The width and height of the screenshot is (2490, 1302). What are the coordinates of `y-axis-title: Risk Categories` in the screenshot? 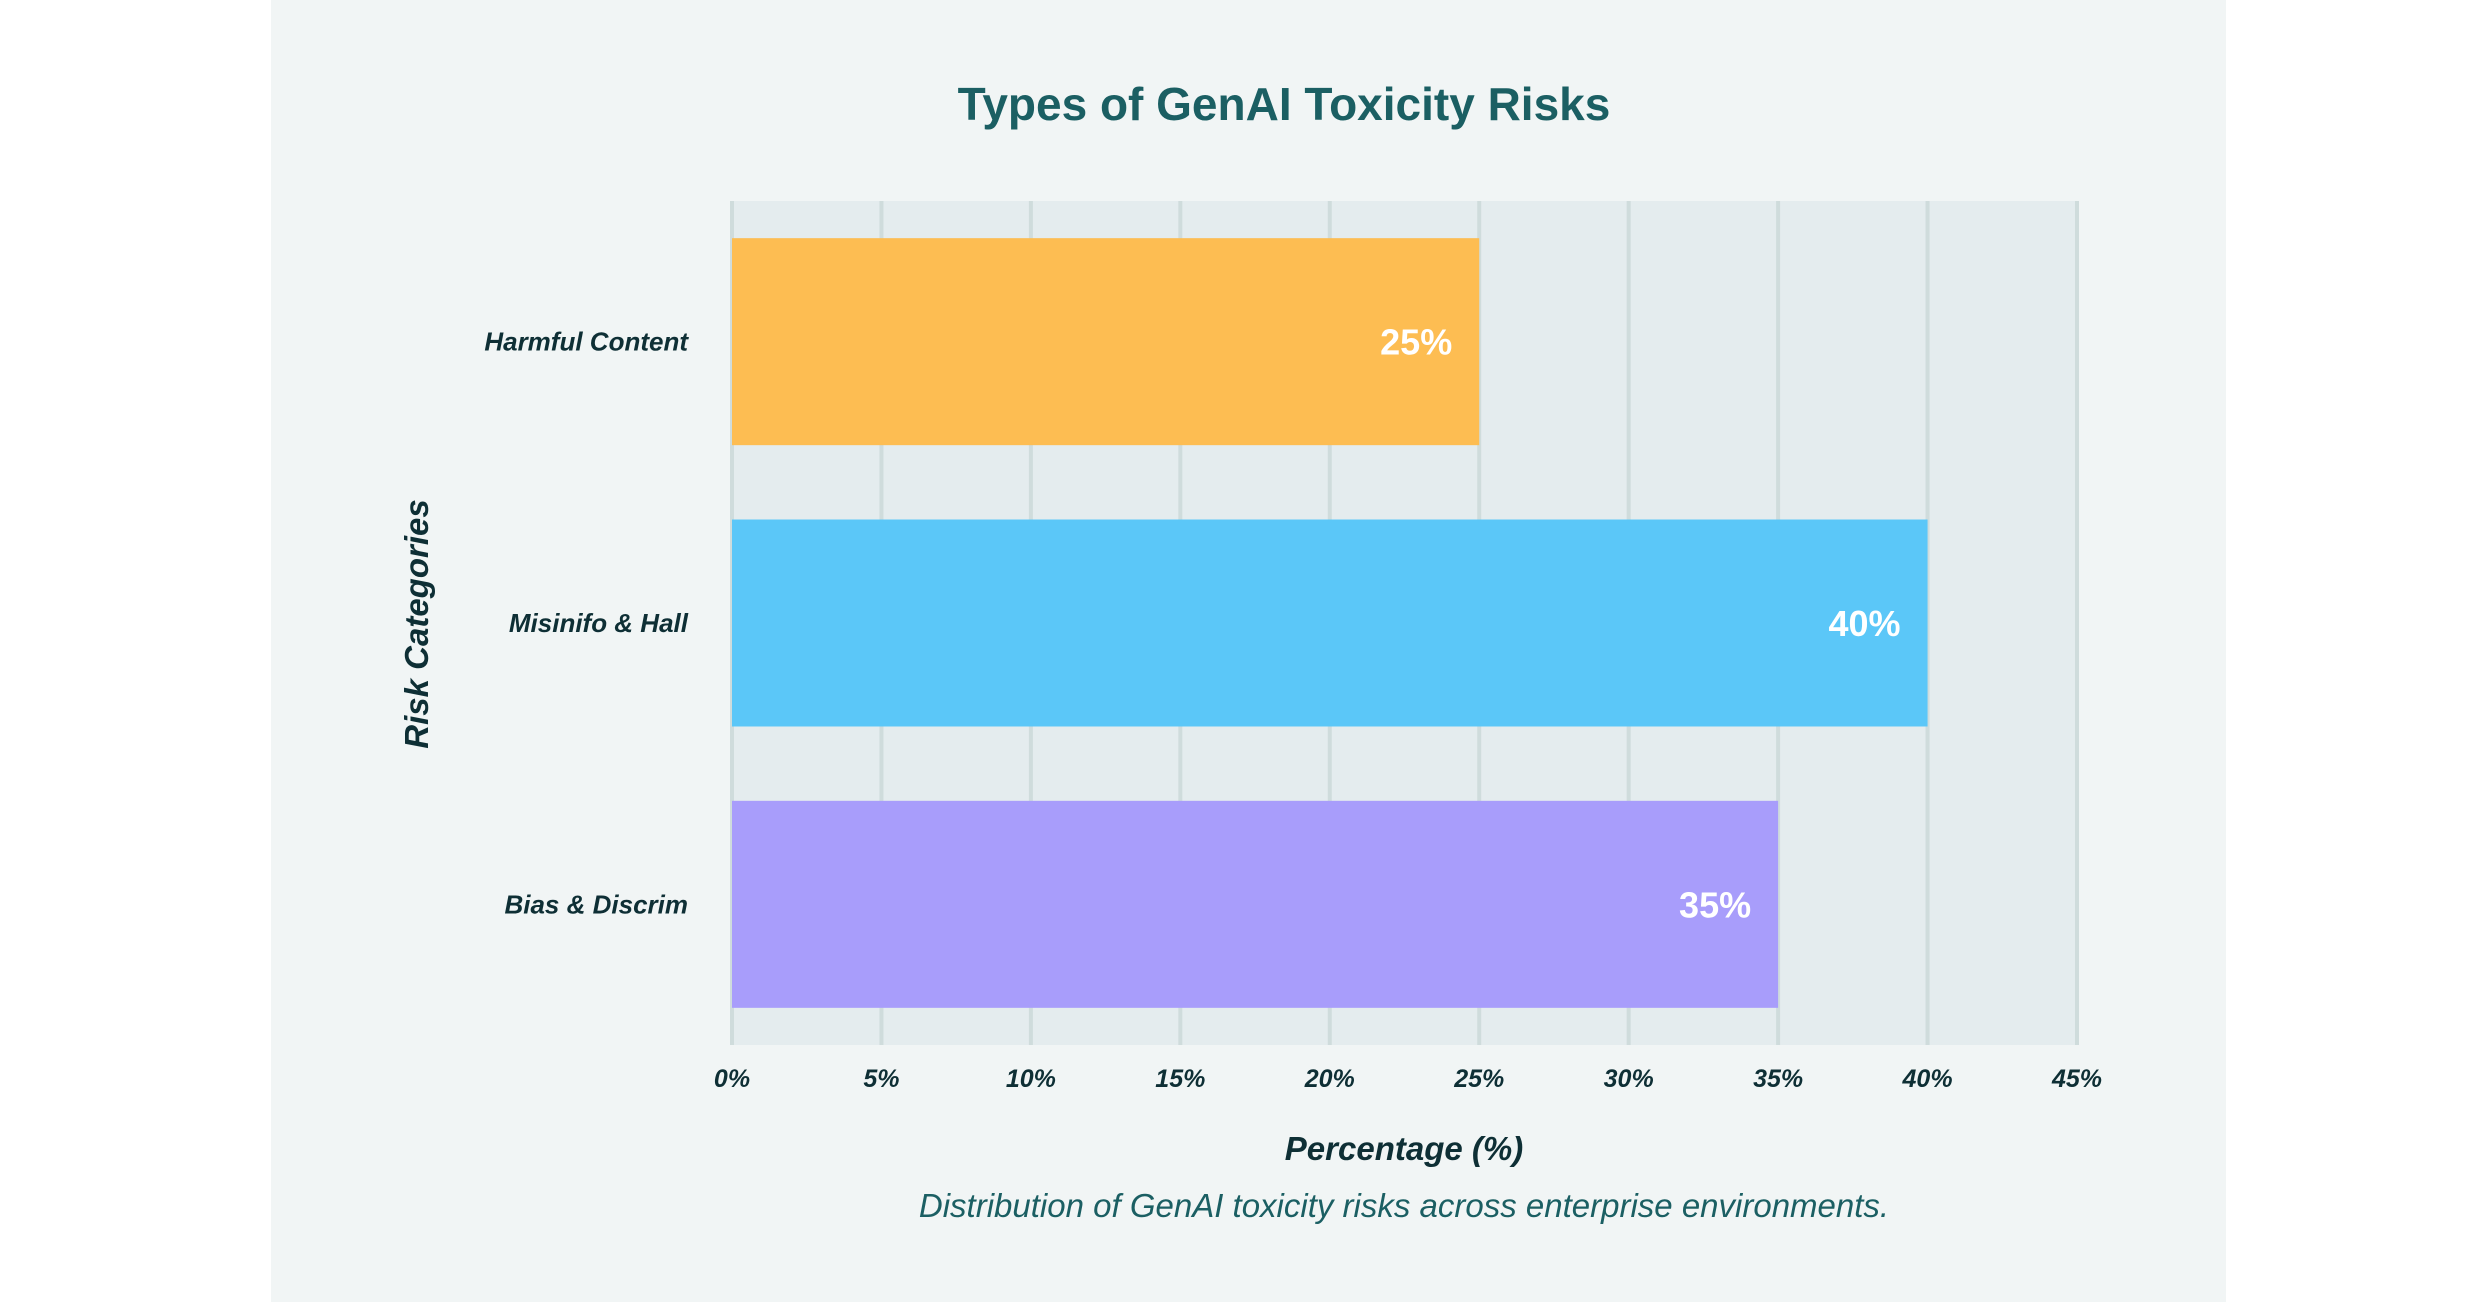 It's located at (416, 623).